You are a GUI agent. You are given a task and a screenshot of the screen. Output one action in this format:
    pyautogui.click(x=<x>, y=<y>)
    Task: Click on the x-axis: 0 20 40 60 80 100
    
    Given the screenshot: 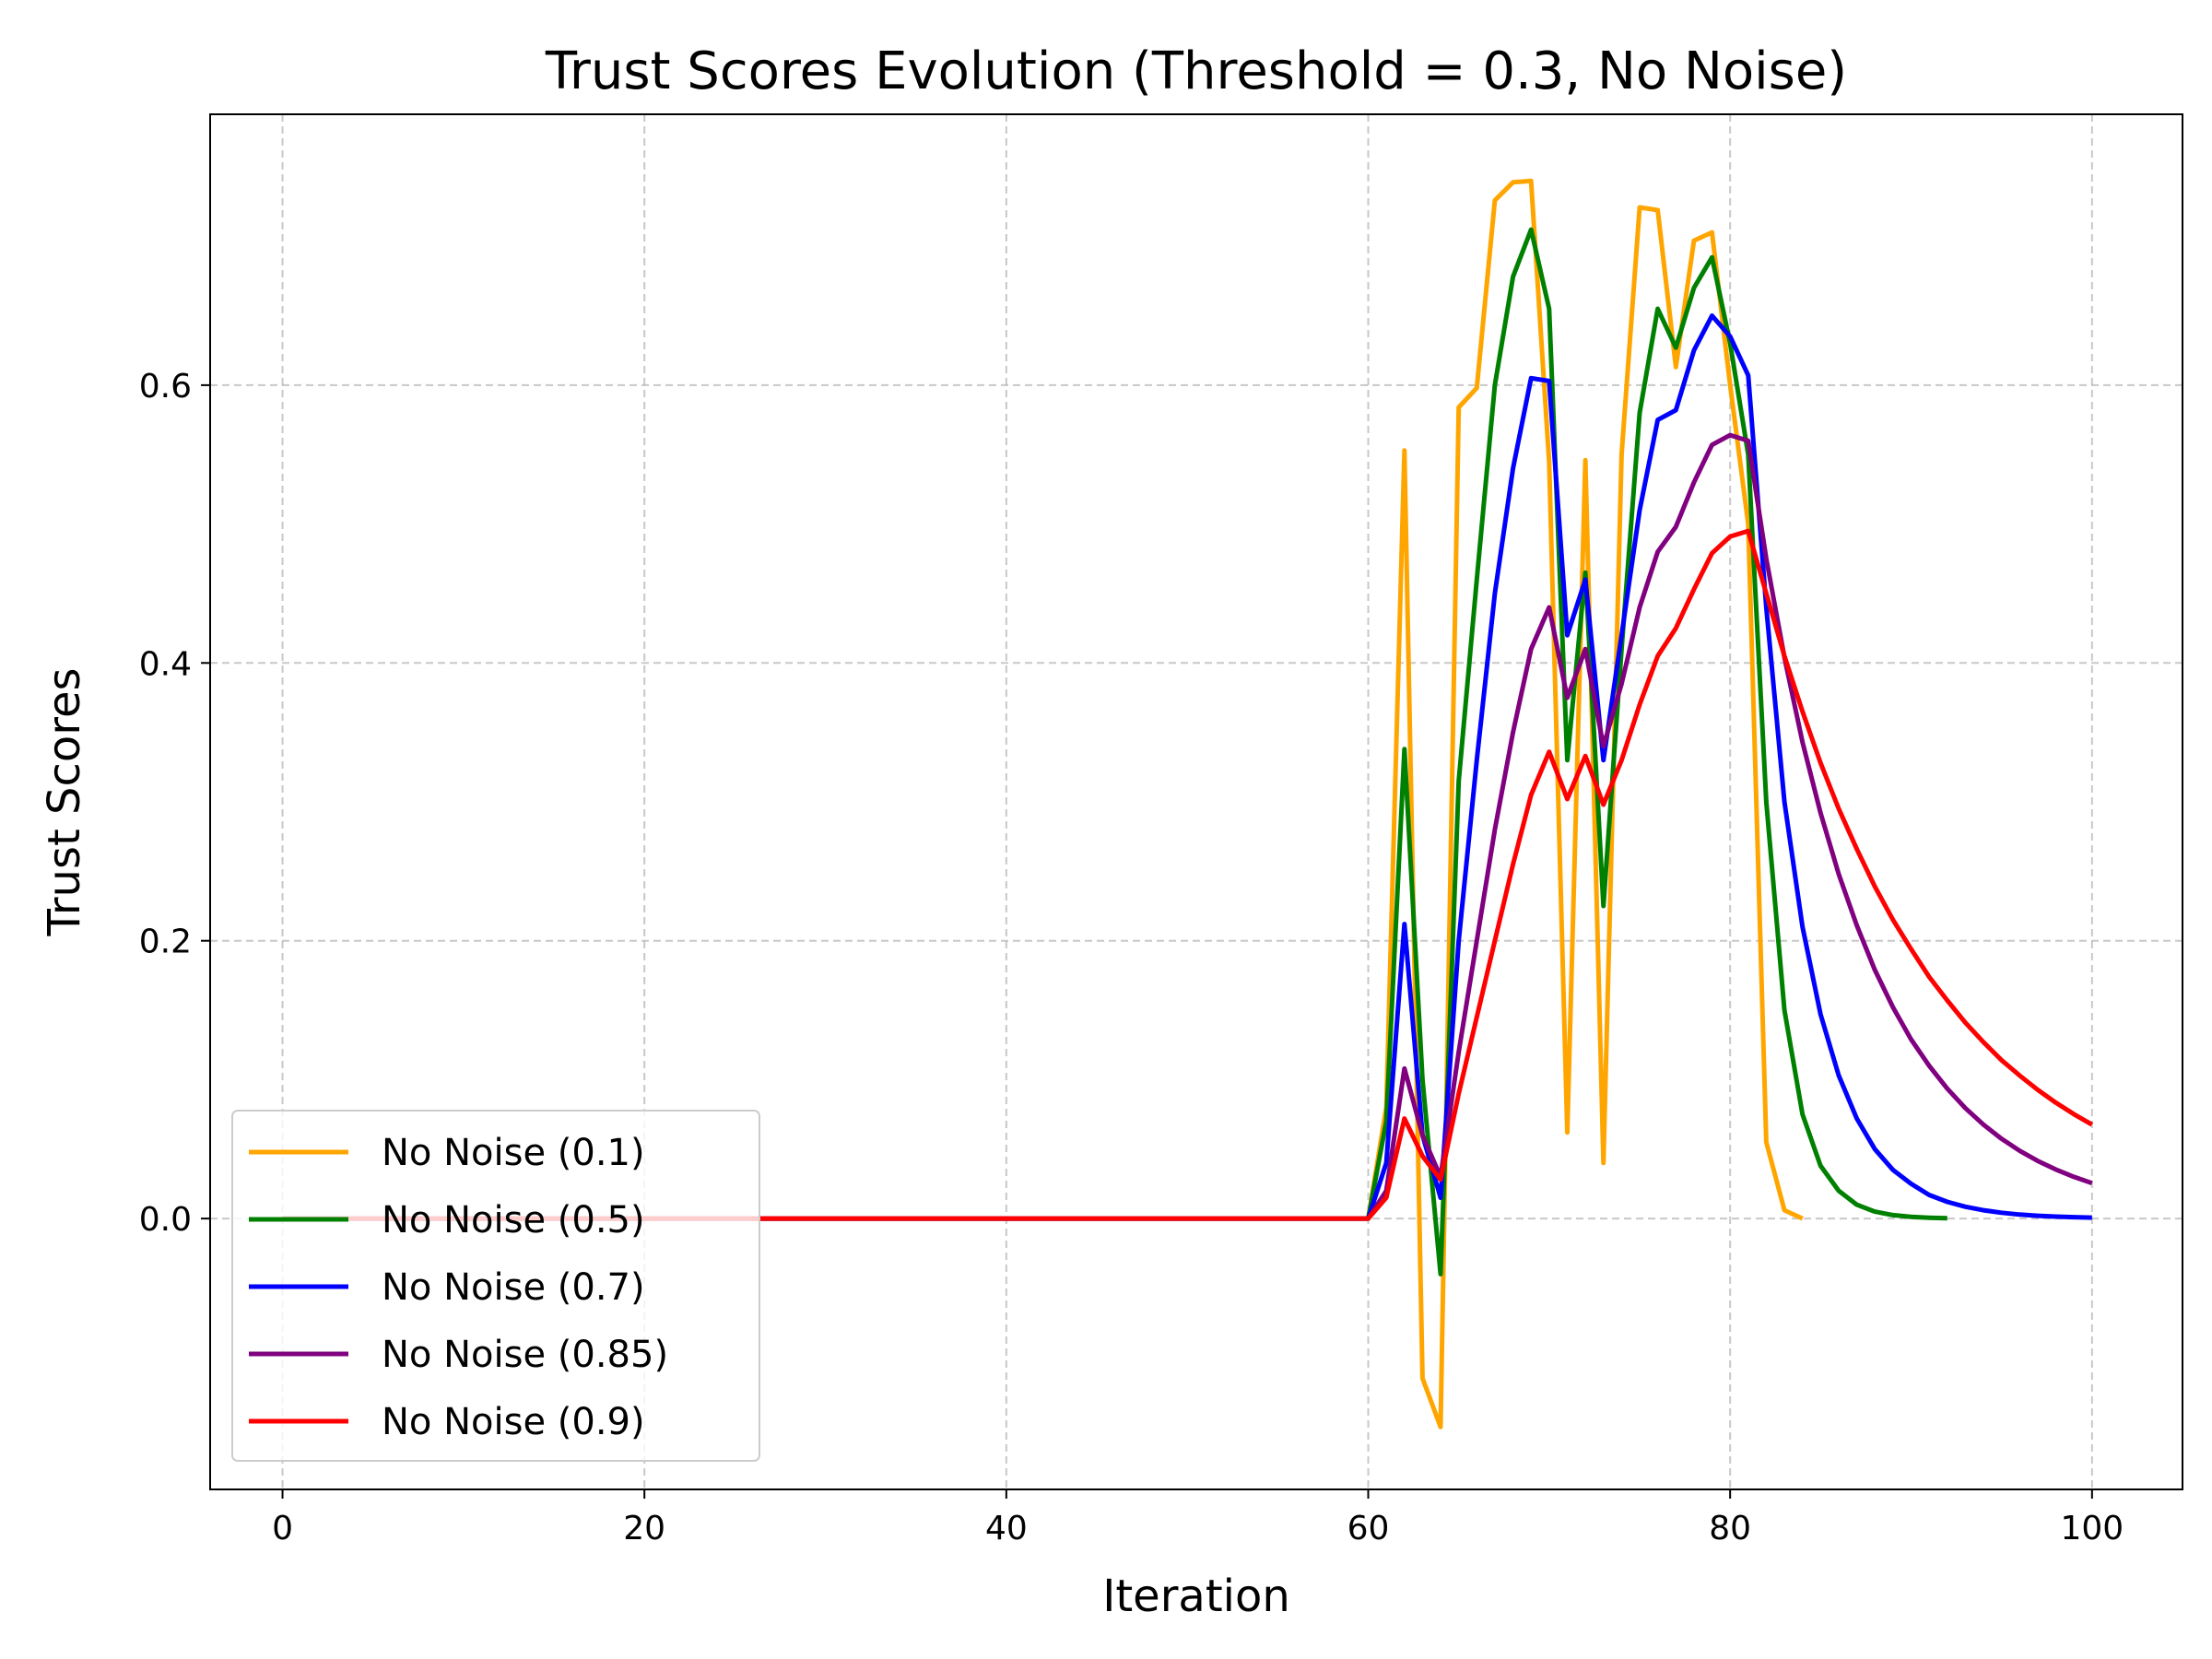 What is the action you would take?
    pyautogui.click(x=1198, y=1518)
    